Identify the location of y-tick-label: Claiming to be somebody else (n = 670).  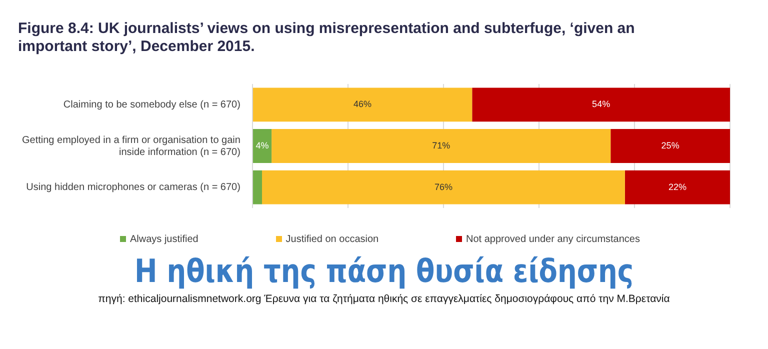
(151, 104).